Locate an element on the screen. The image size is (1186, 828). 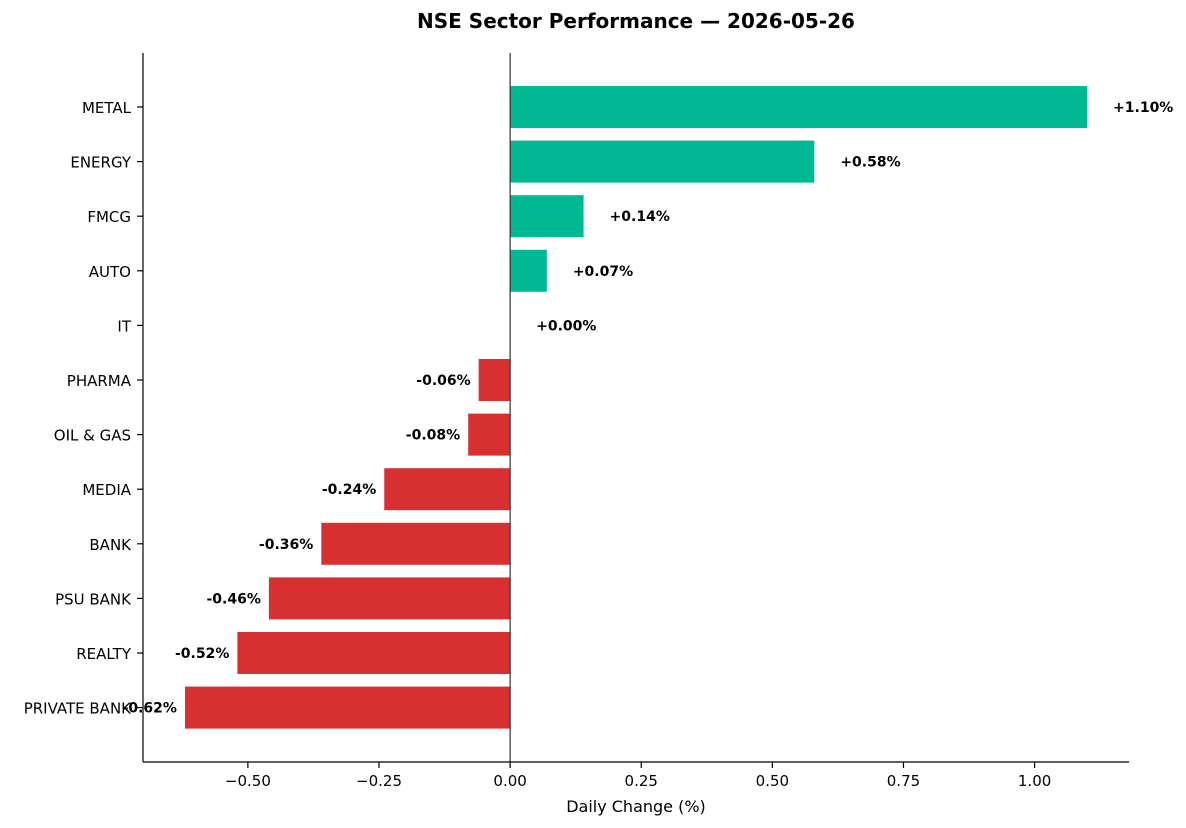
category-label: BANK is located at coordinates (110, 545).